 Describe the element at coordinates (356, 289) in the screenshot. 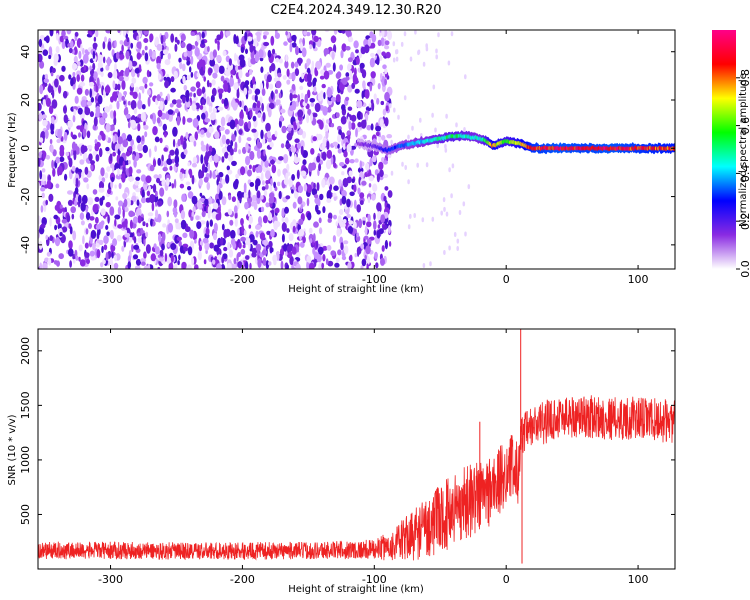

I see `spectrogram-x-label: Height of straight line (km)` at that location.